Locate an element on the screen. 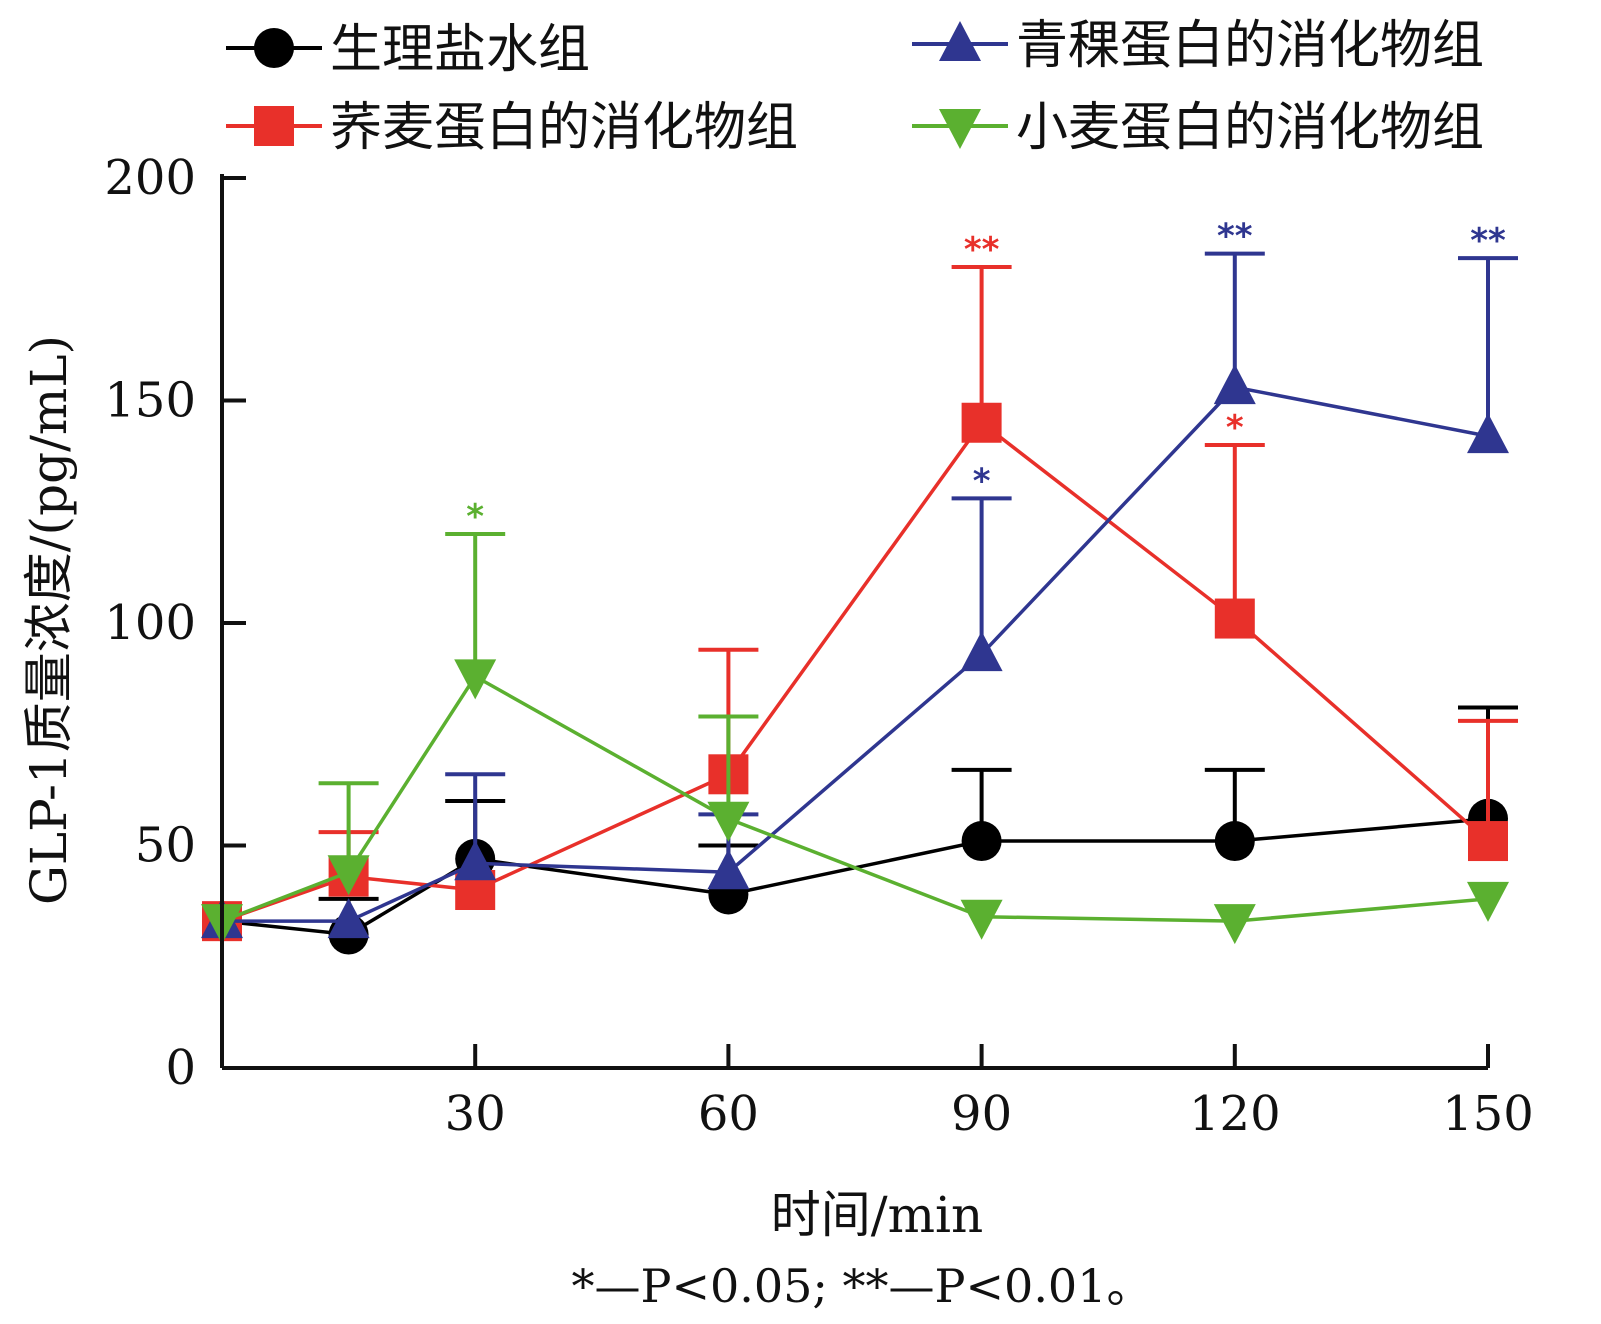 The width and height of the screenshot is (1601, 1324). x-tick-label: 90 is located at coordinates (981, 1114).